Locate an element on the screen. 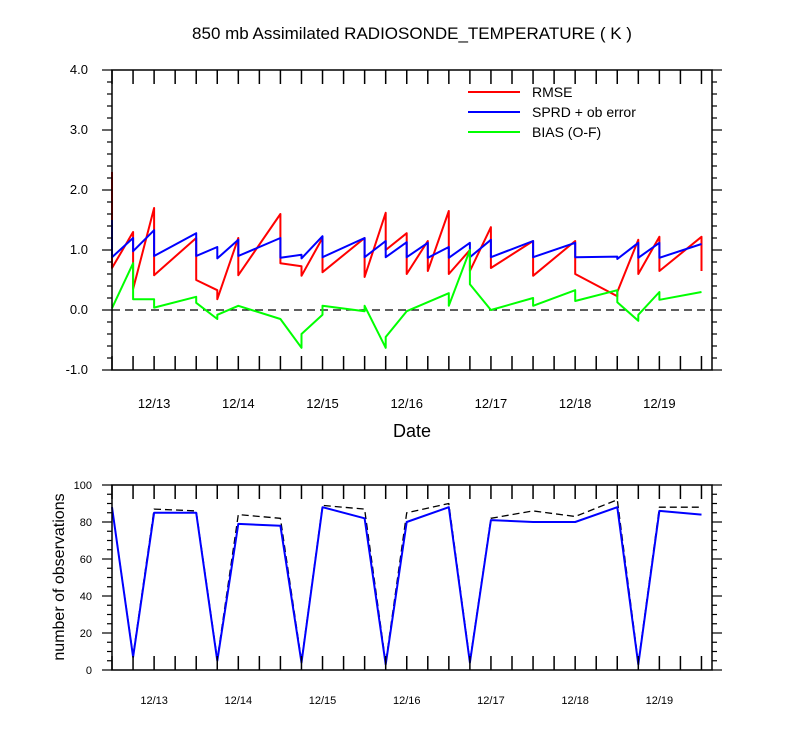 The width and height of the screenshot is (800, 750). top-x-tick-label: 12/14 is located at coordinates (238, 403).